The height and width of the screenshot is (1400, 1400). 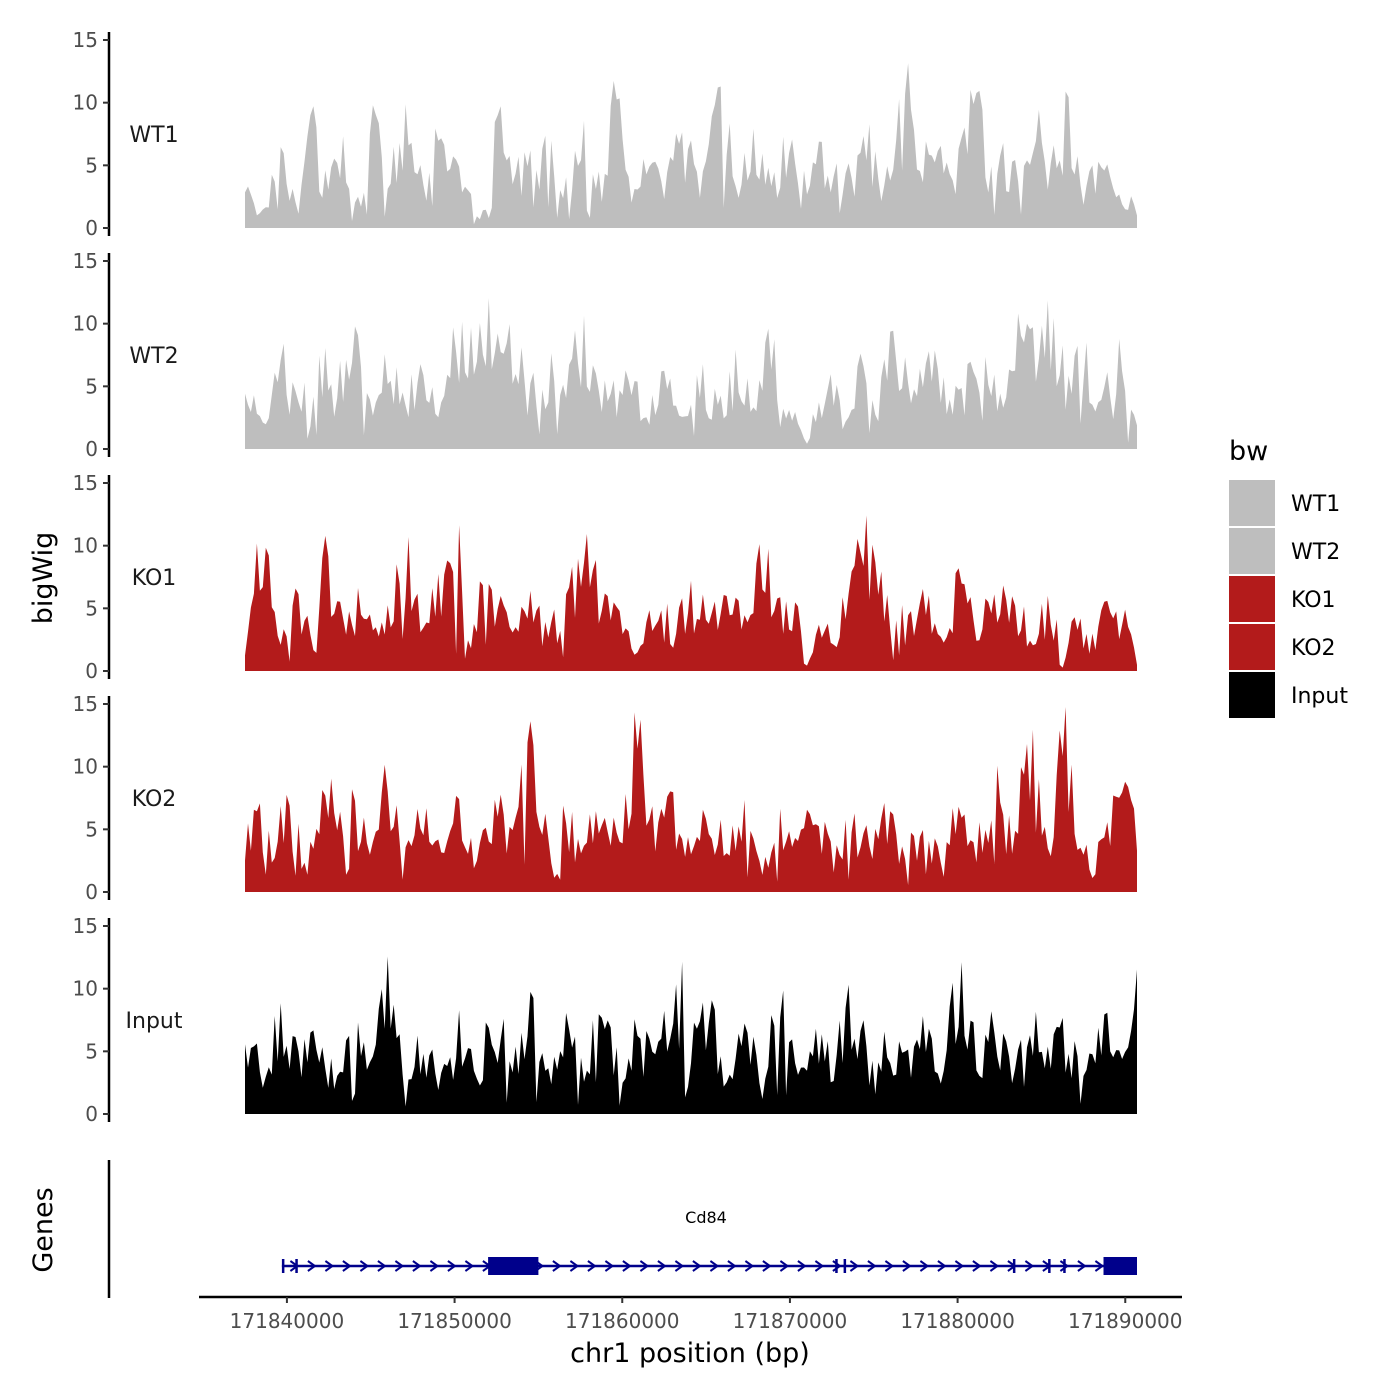 I want to click on legend: bw WT1 WT2 KO1 KO2 Input, so click(x=1288, y=577).